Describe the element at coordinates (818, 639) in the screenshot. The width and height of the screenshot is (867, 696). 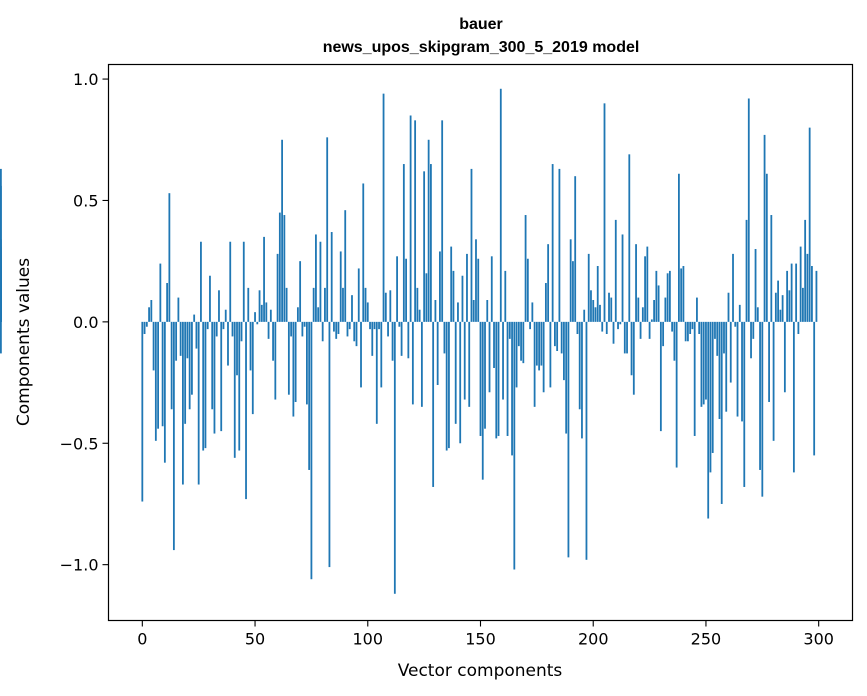
I see `x-tick-label: 300` at that location.